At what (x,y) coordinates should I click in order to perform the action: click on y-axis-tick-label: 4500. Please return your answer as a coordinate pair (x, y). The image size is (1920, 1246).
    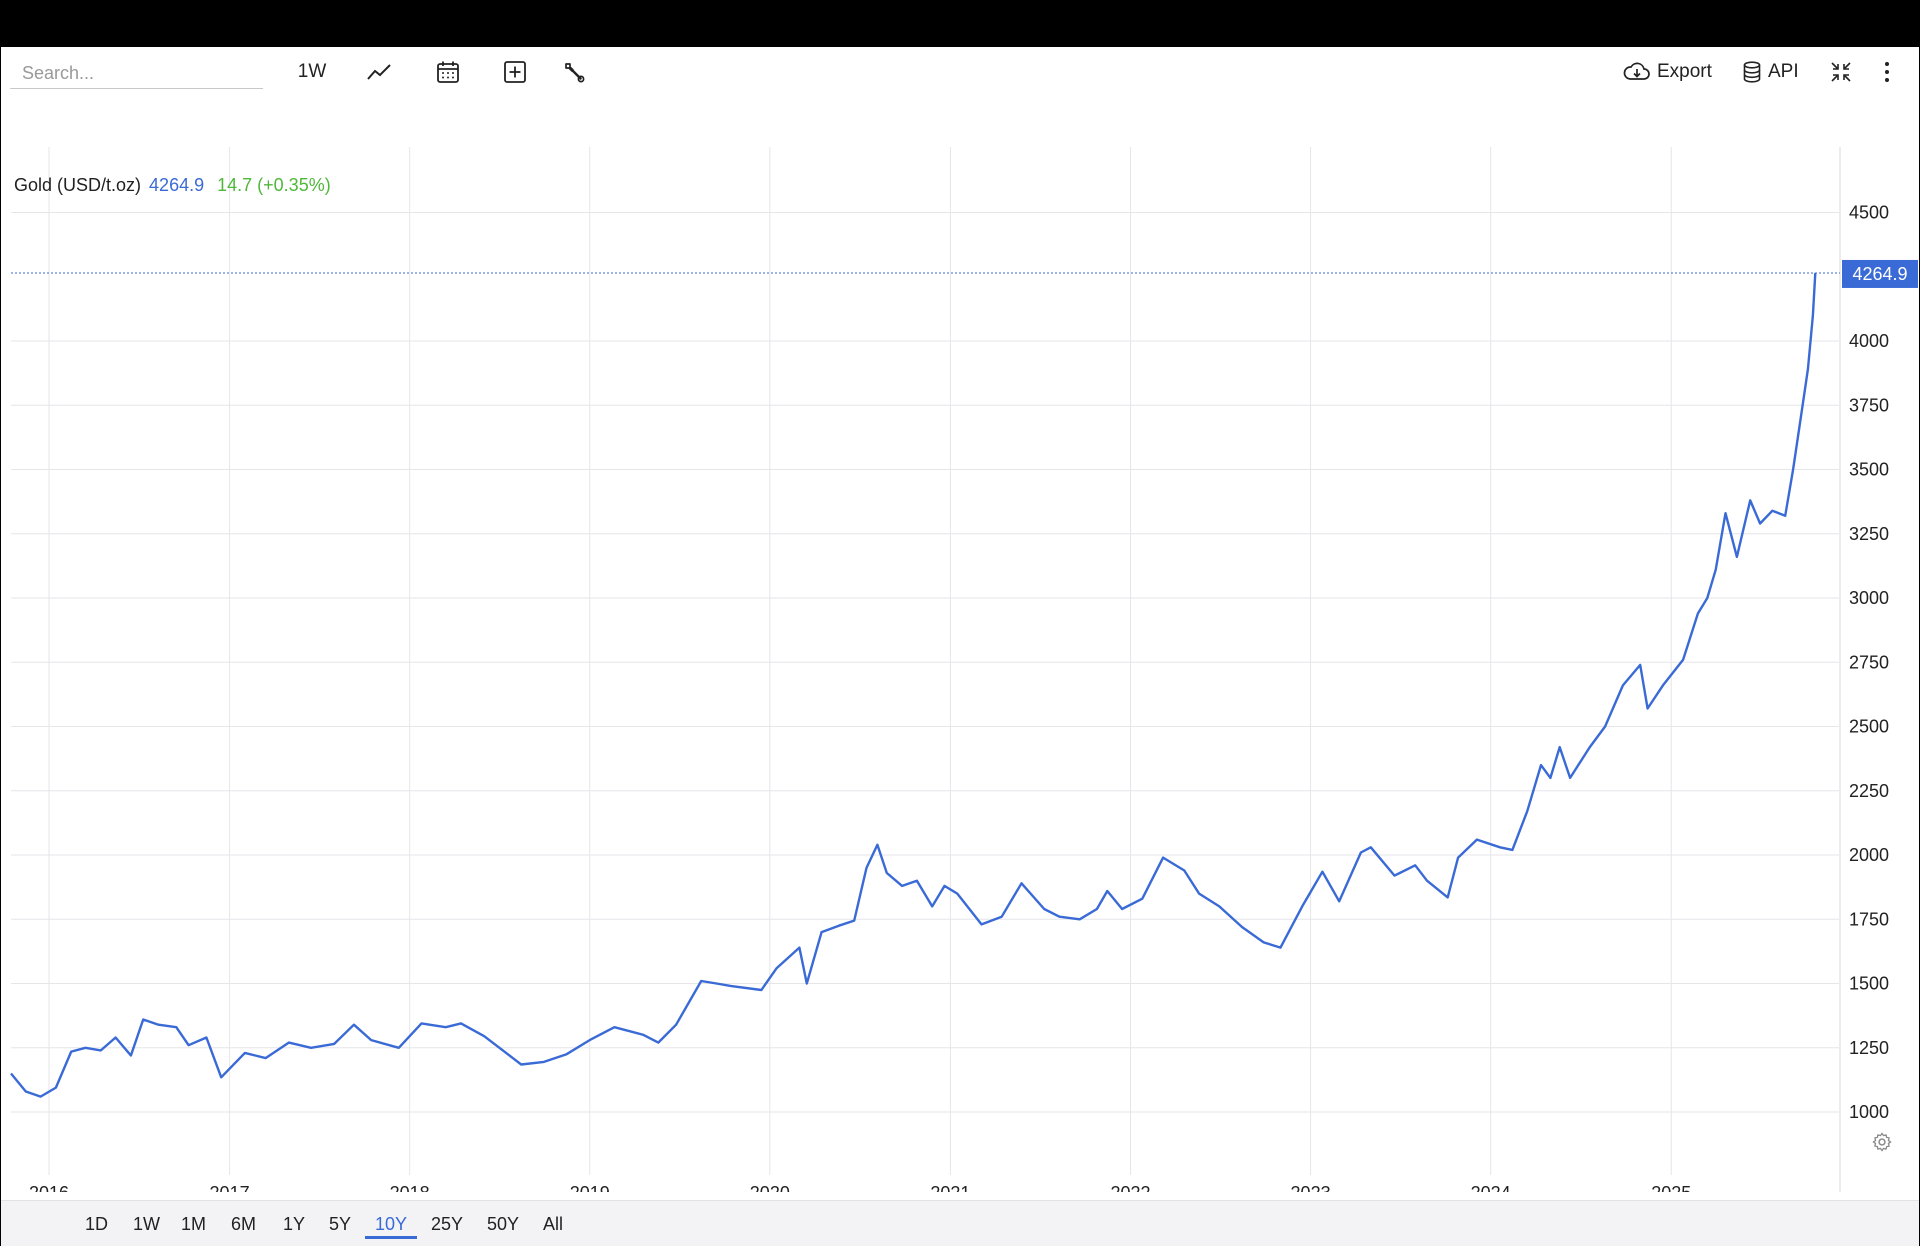
    Looking at the image, I should click on (1869, 213).